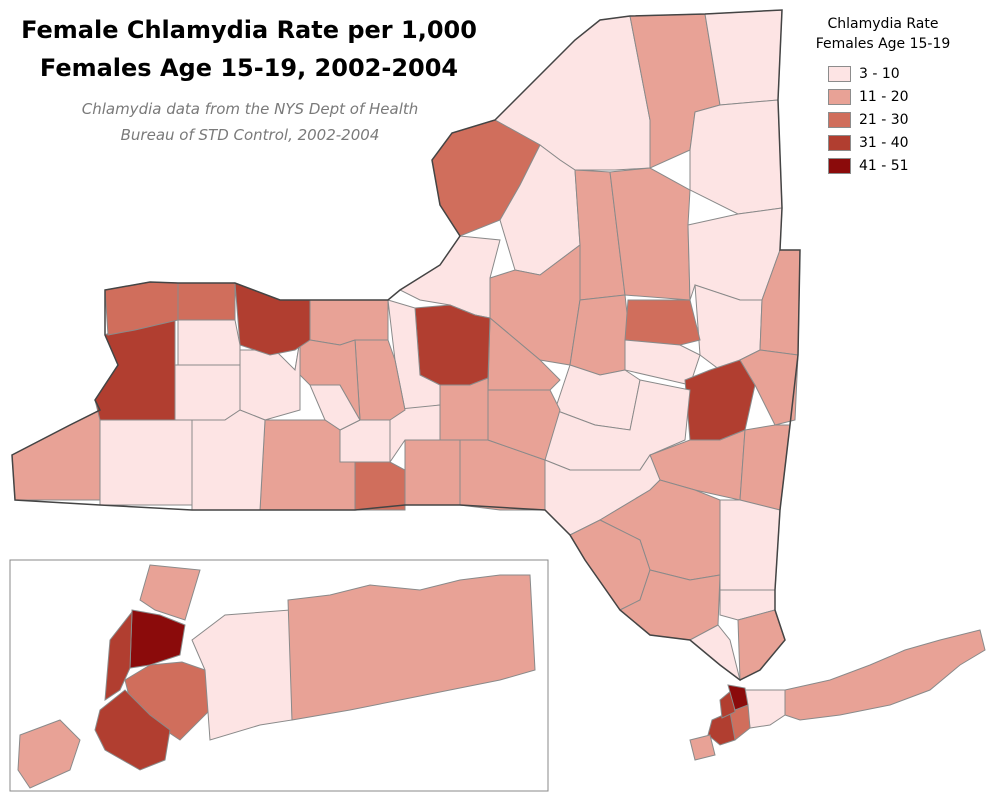 This screenshot has width=1000, height=800. I want to click on region-cattaraugus, so click(146, 462).